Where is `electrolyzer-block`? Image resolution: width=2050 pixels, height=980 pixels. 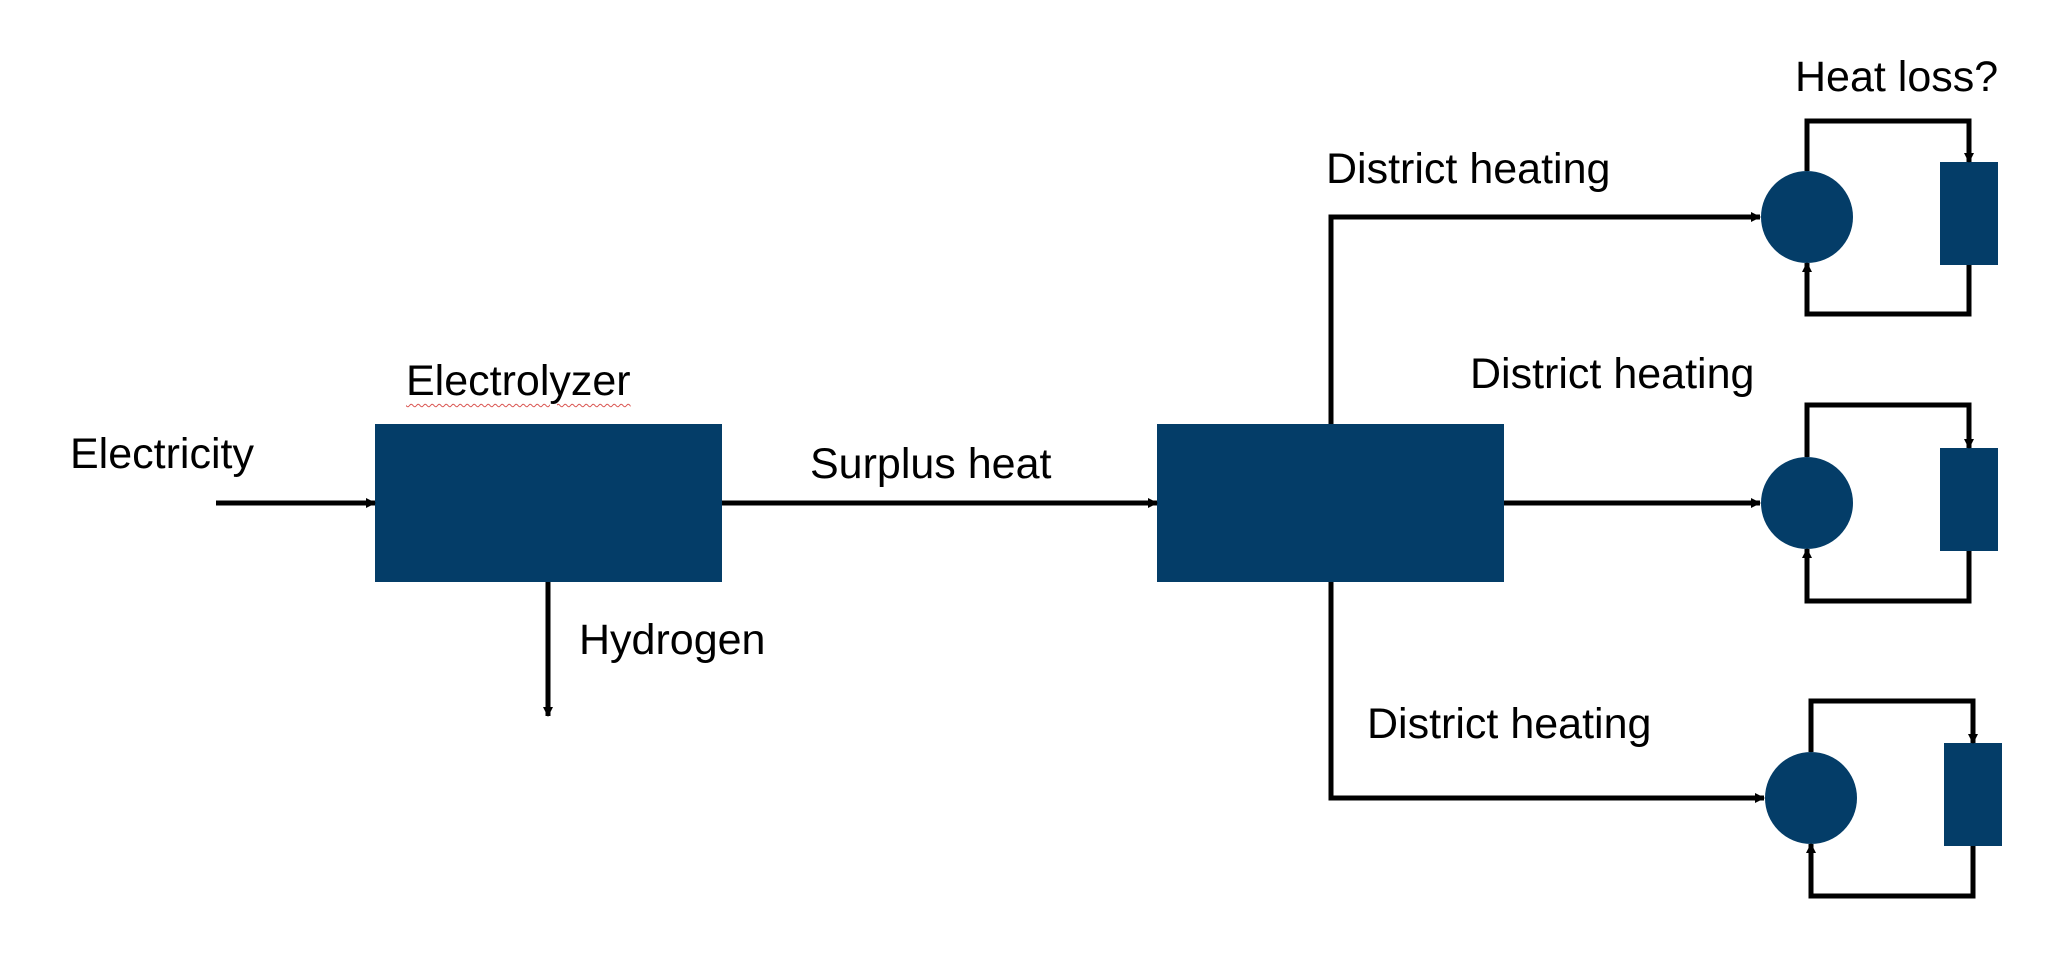
electrolyzer-block is located at coordinates (548, 503).